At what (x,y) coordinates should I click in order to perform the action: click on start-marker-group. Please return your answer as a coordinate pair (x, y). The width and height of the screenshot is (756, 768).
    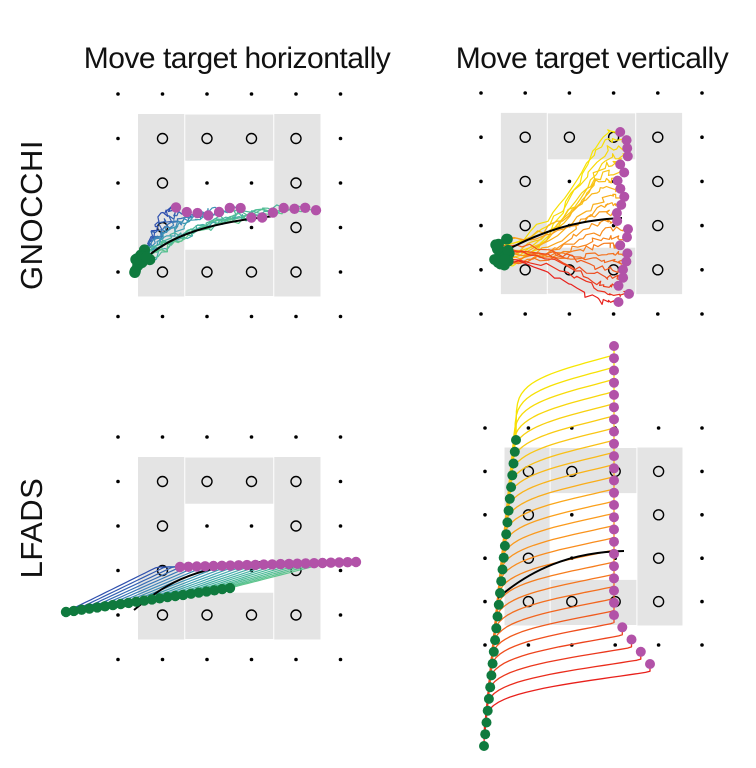
    Looking at the image, I should click on (502, 252).